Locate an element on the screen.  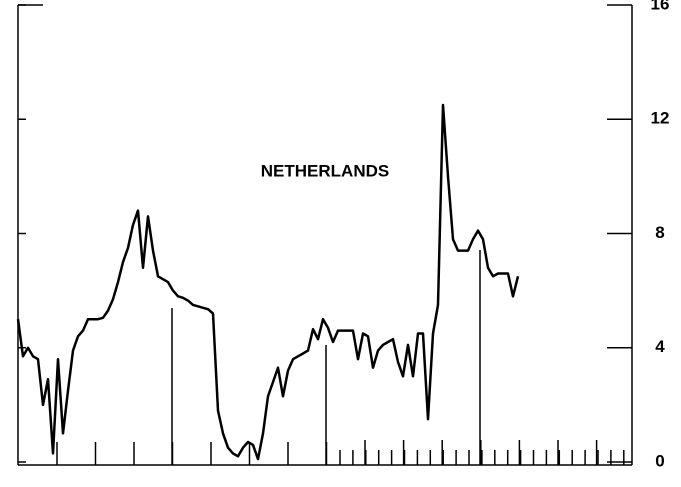
y-tick-label: 8 is located at coordinates (659, 232).